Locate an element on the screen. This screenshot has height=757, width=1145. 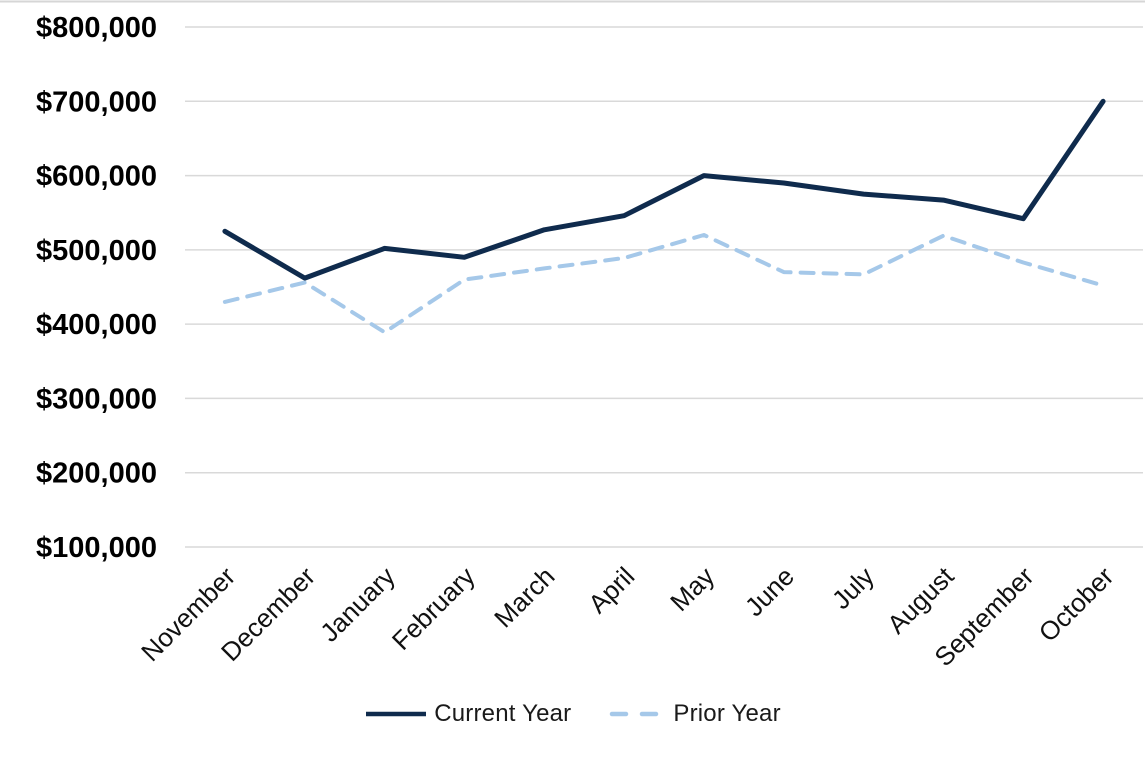
x-axis-tick-label: May is located at coordinates (692, 589).